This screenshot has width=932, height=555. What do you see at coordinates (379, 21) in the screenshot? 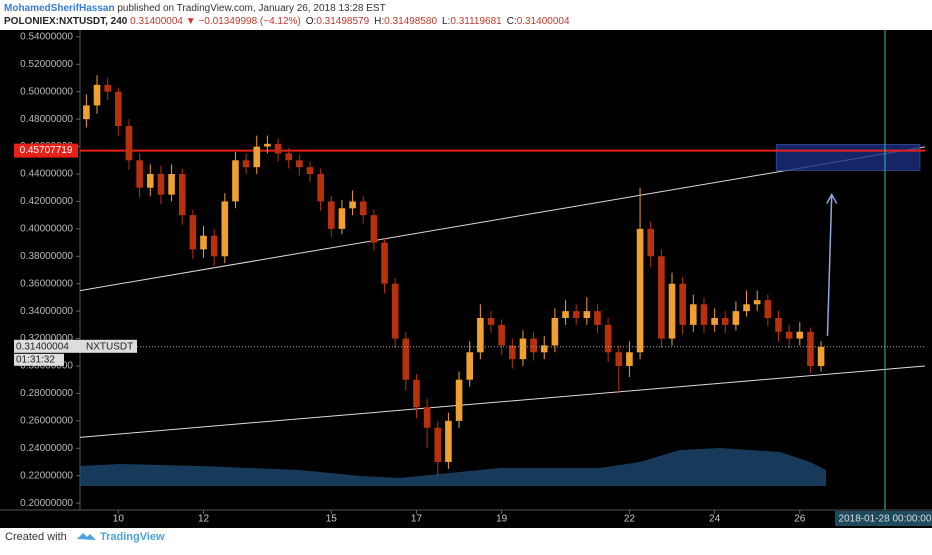
I see `ohlc-label: H:` at bounding box center [379, 21].